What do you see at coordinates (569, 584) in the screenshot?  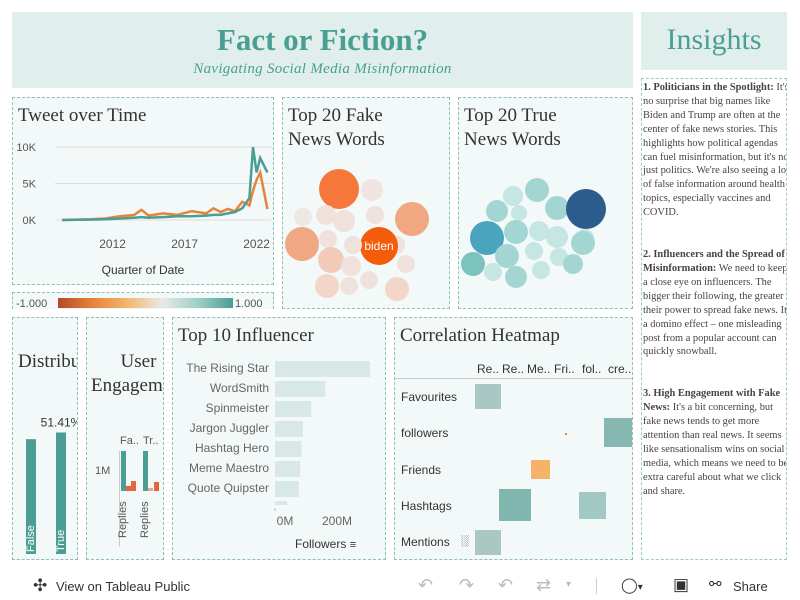 I see `chevron-down-icon: ▾` at bounding box center [569, 584].